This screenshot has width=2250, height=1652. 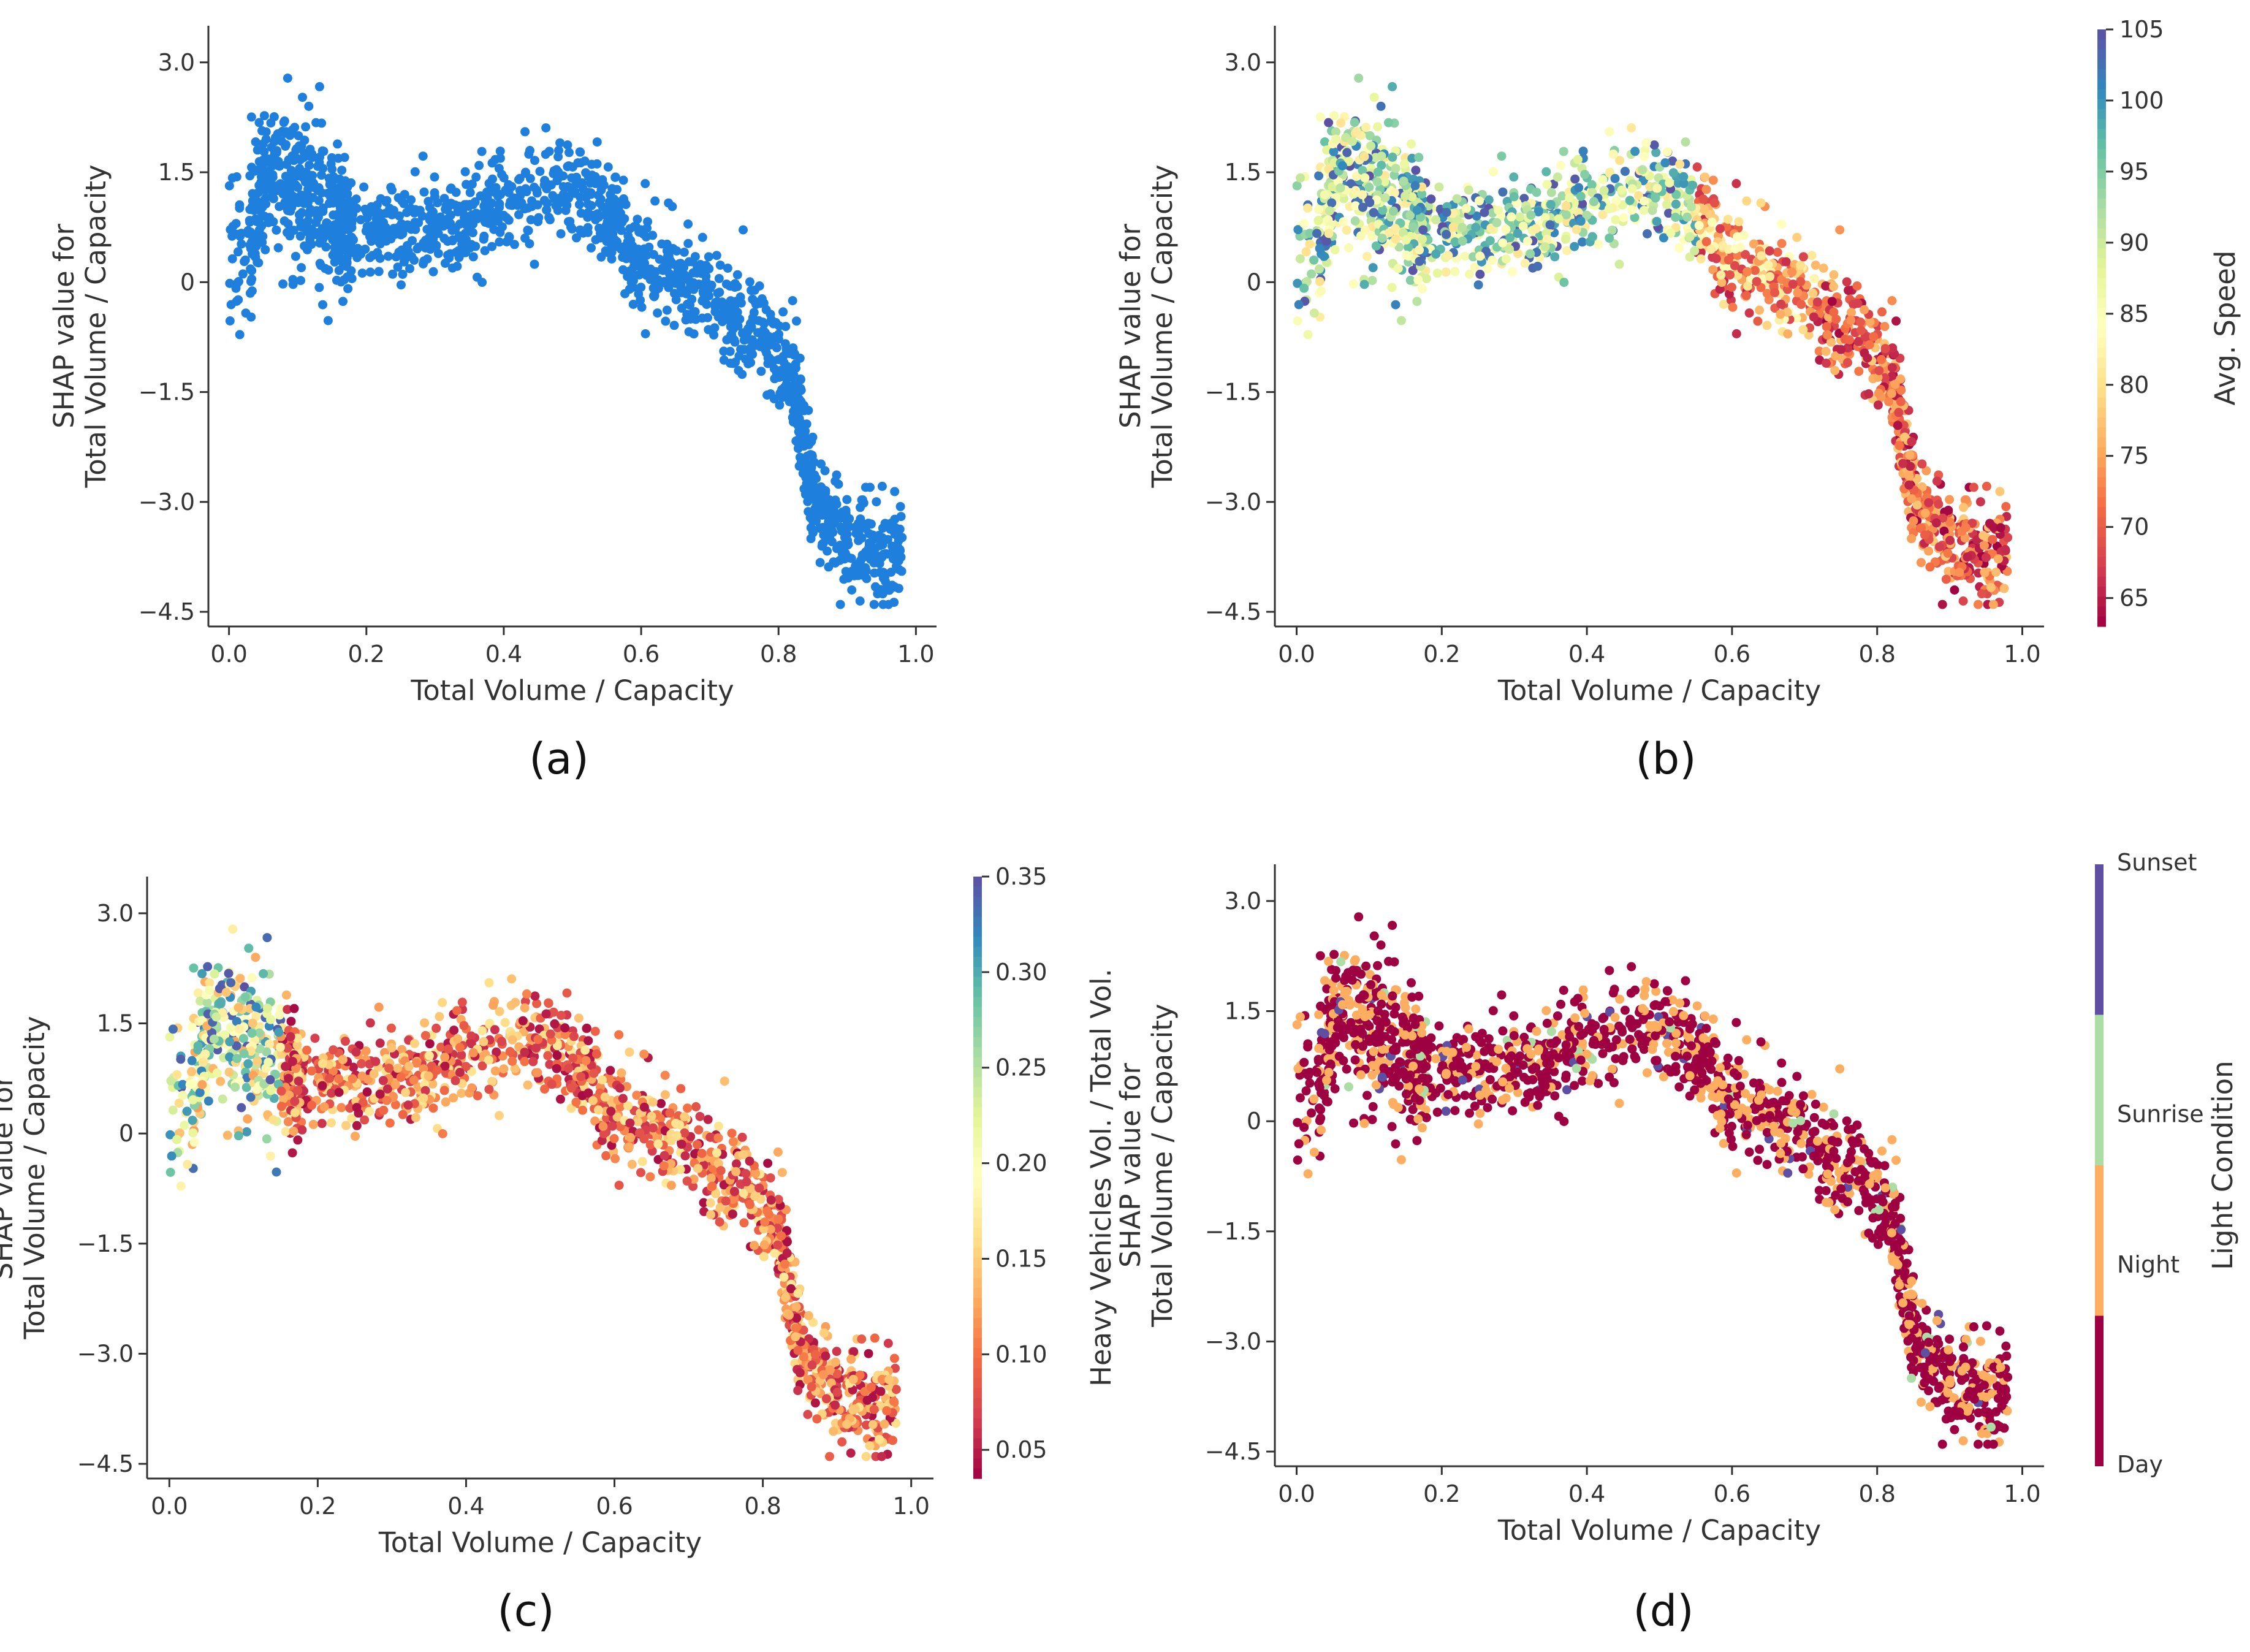 I want to click on x-tick-label: 0.8, so click(x=1876, y=654).